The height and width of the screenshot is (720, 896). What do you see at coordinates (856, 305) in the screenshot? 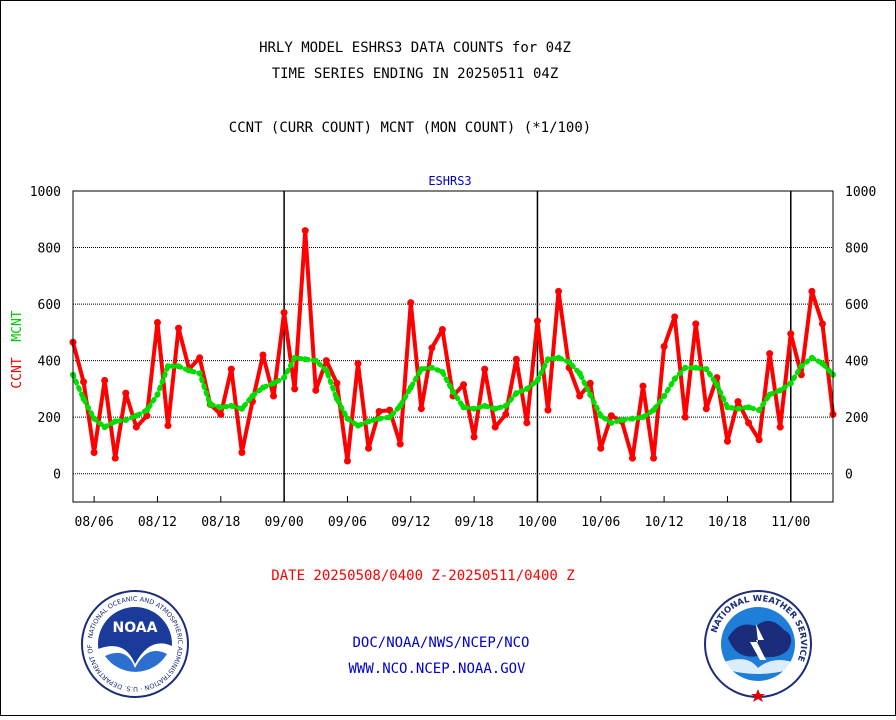
I see `y-tick-label-right: 600` at bounding box center [856, 305].